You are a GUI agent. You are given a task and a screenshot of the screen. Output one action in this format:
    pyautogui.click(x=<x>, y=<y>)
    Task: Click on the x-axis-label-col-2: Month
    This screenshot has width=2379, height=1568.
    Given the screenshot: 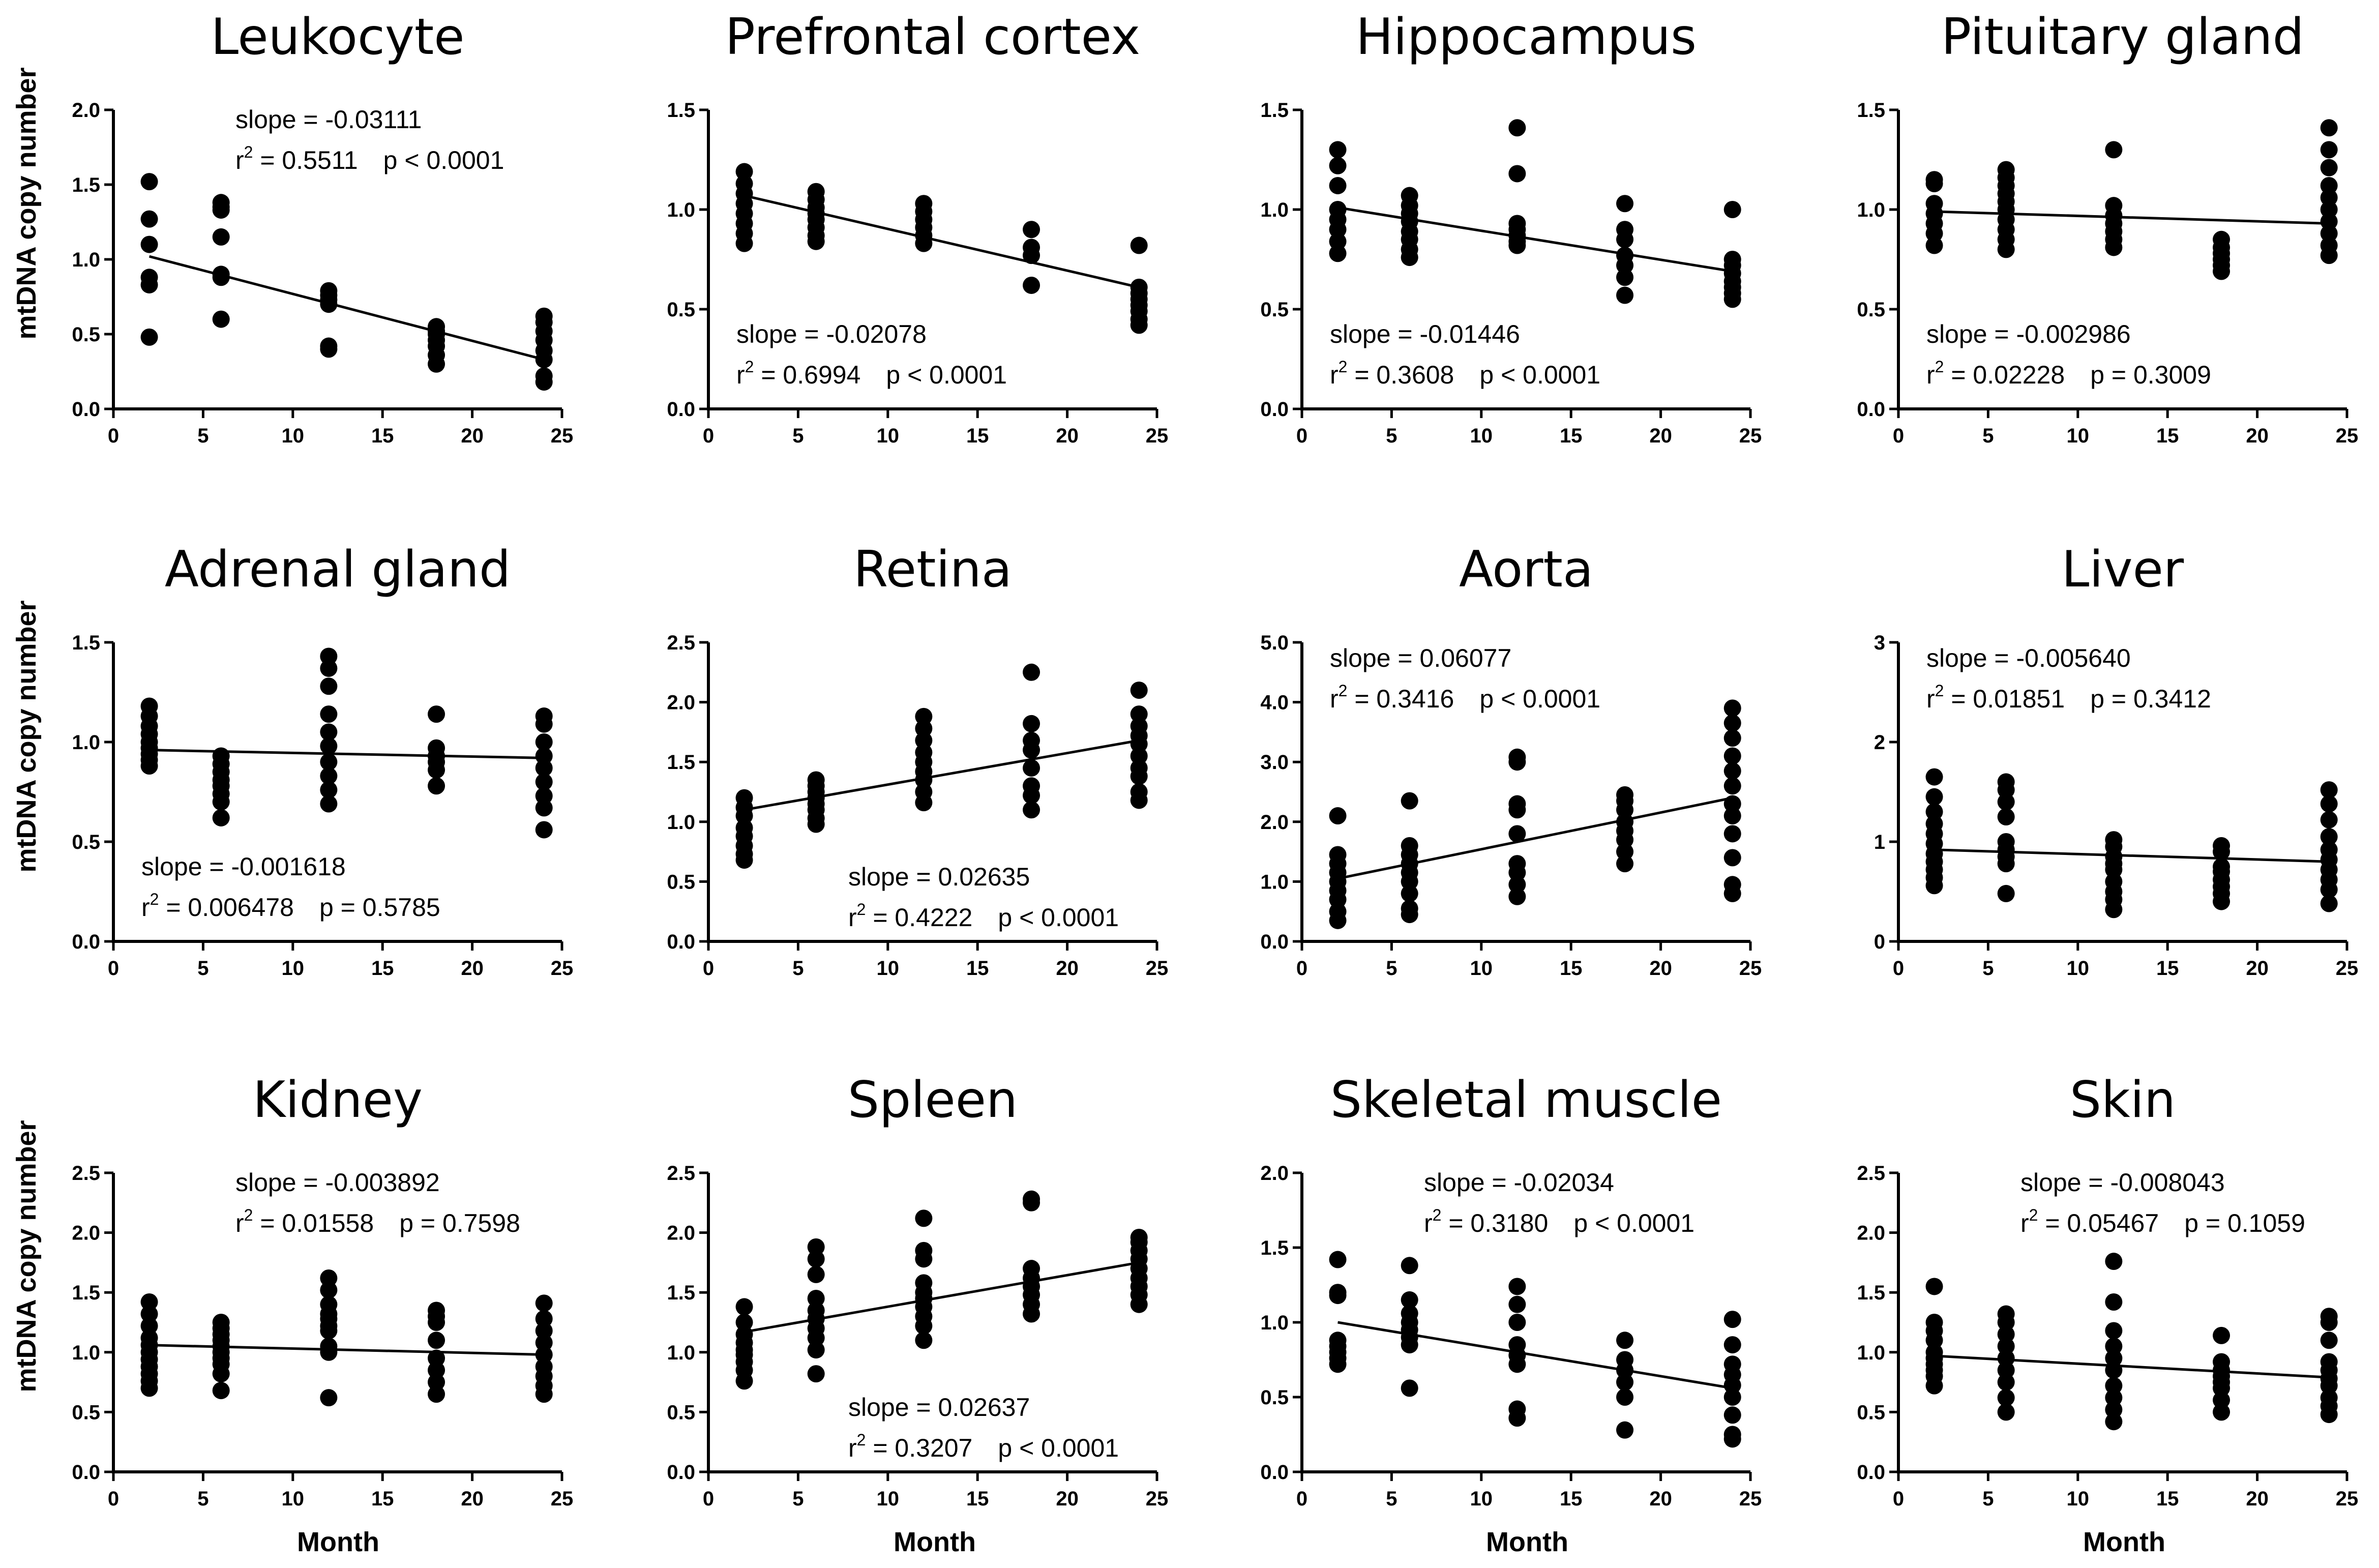 What is the action you would take?
    pyautogui.click(x=935, y=1542)
    